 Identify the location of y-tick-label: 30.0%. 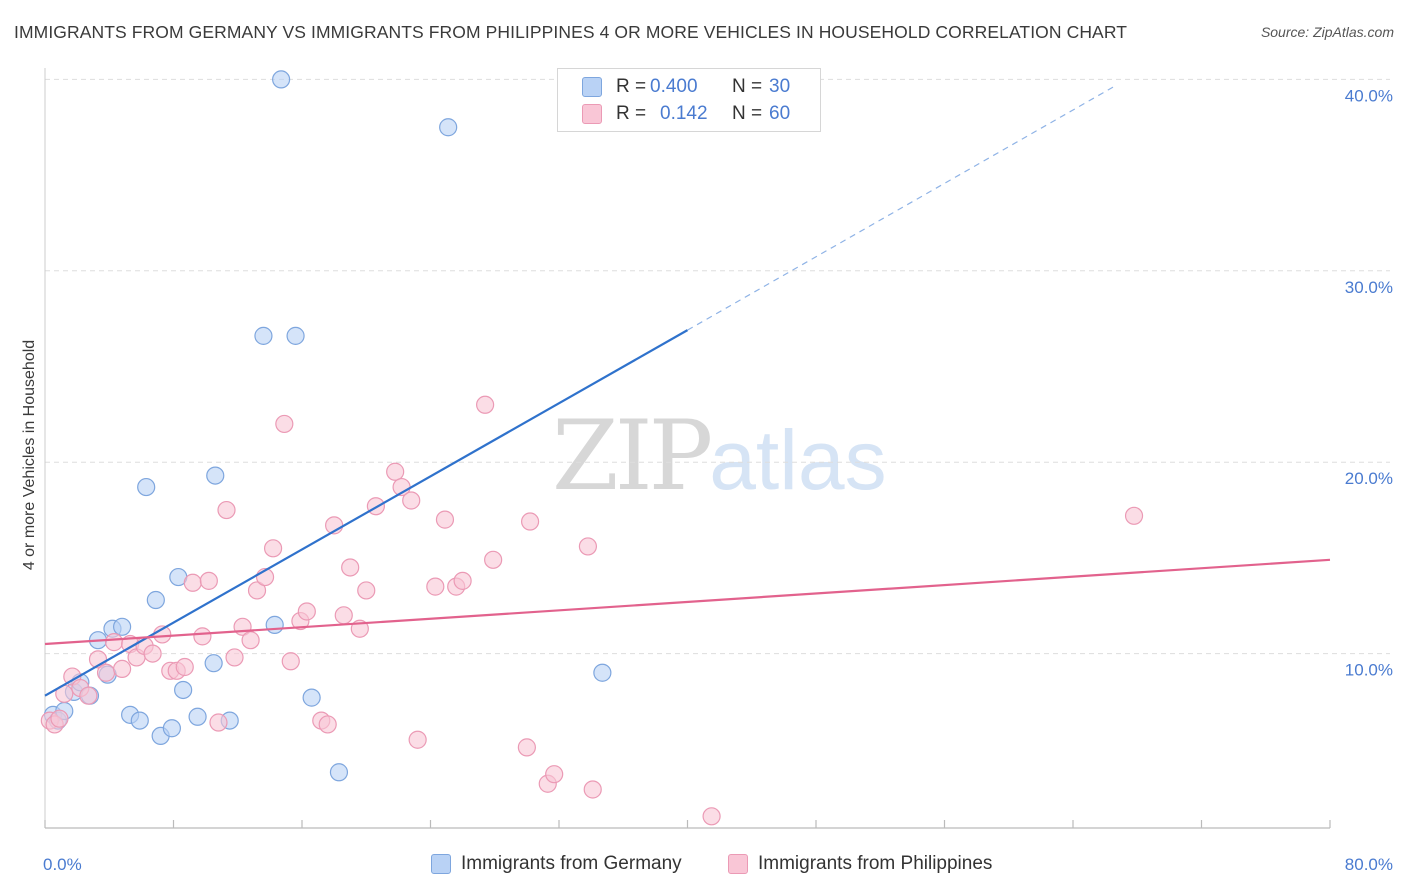
(1369, 287).